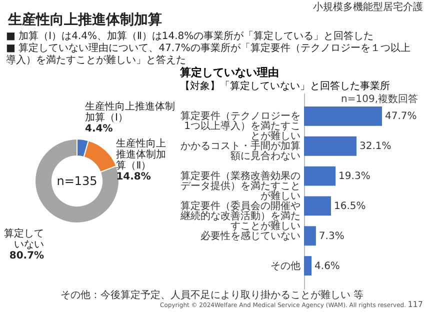 This screenshot has height=320, width=427. Describe the element at coordinates (133, 176) in the screenshot. I see `data-label: 14.8%` at that location.